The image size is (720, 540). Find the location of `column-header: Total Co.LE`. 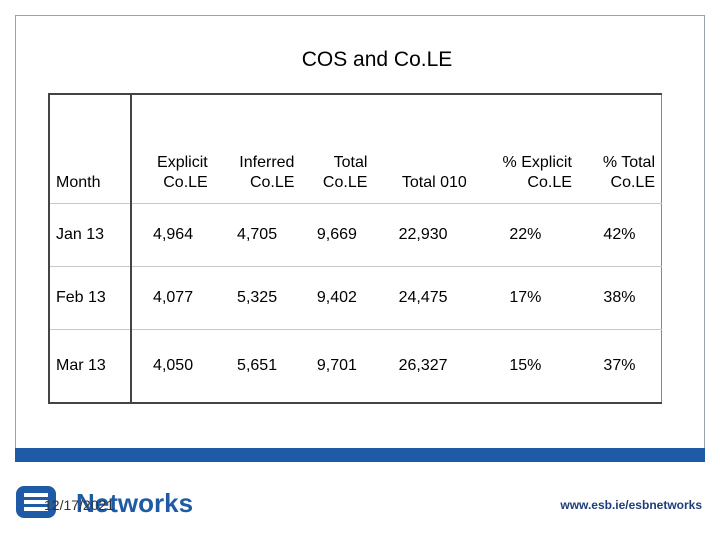

column-header: Total Co.LE is located at coordinates (337, 149).